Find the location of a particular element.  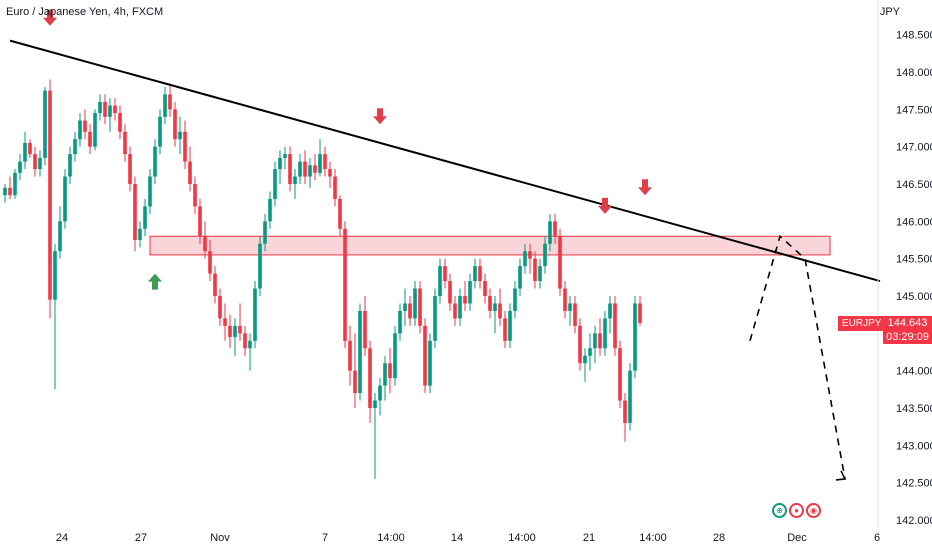

x-tick-label: 28 is located at coordinates (719, 538).